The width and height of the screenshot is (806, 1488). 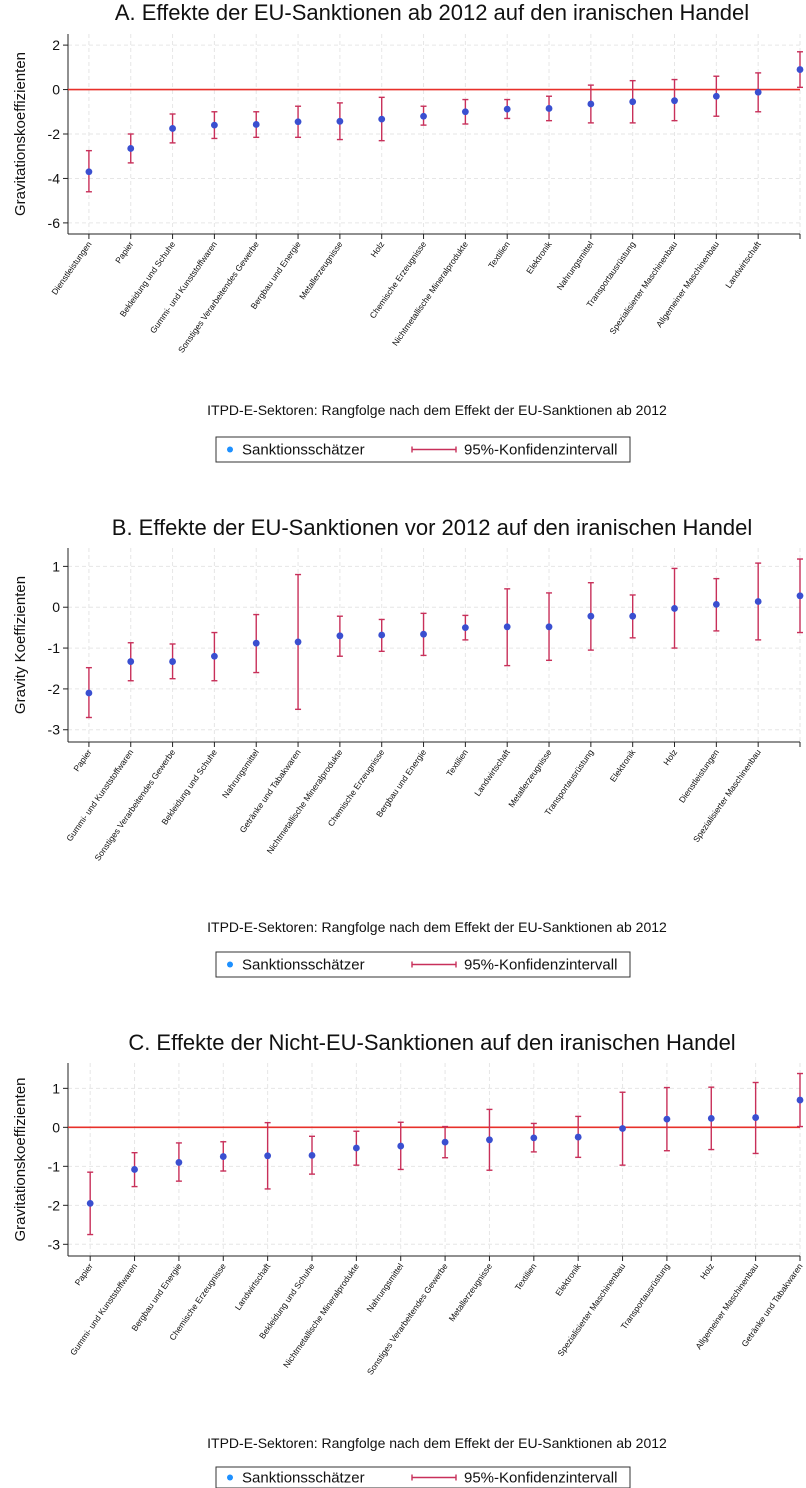 What do you see at coordinates (56, 45) in the screenshot?
I see `y-tick-label: 2` at bounding box center [56, 45].